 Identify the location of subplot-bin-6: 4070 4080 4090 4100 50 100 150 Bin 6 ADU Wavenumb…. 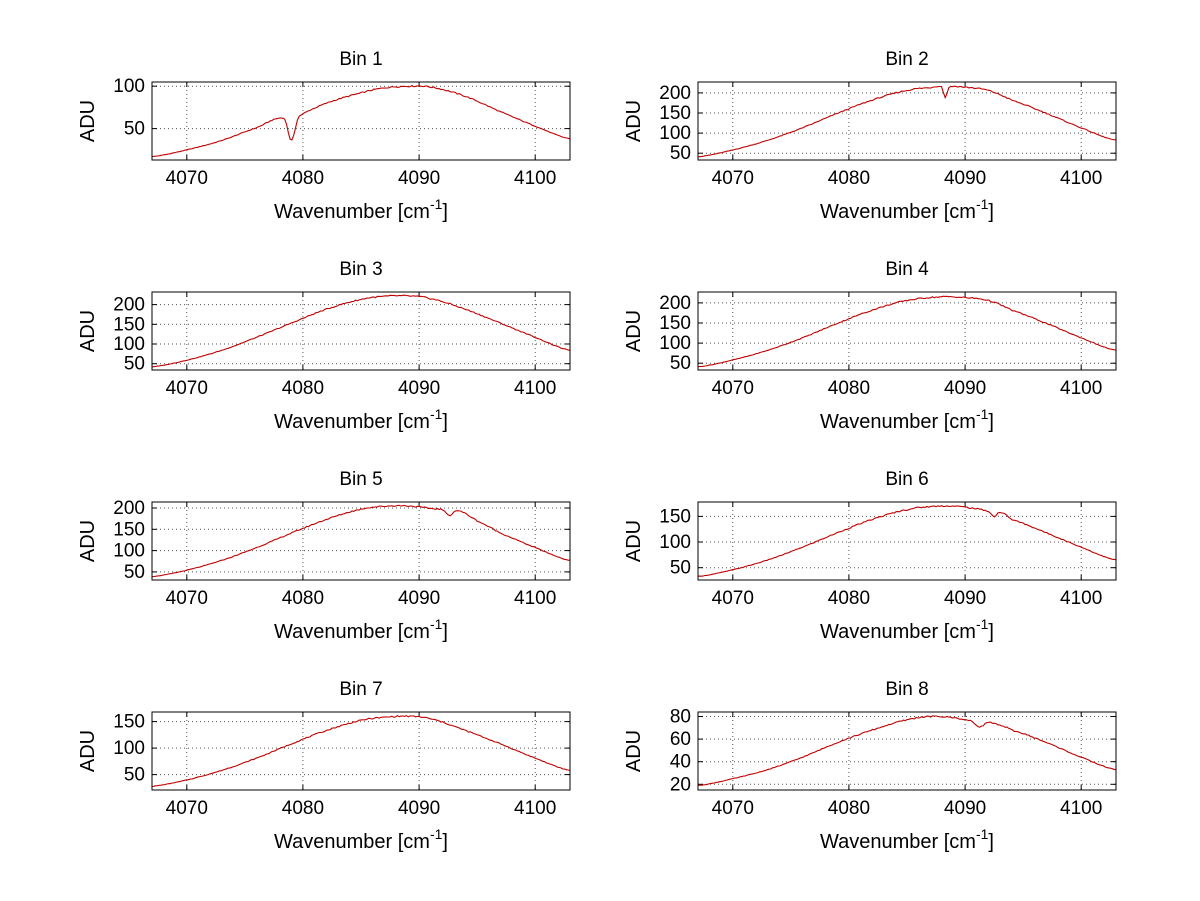
(878, 566).